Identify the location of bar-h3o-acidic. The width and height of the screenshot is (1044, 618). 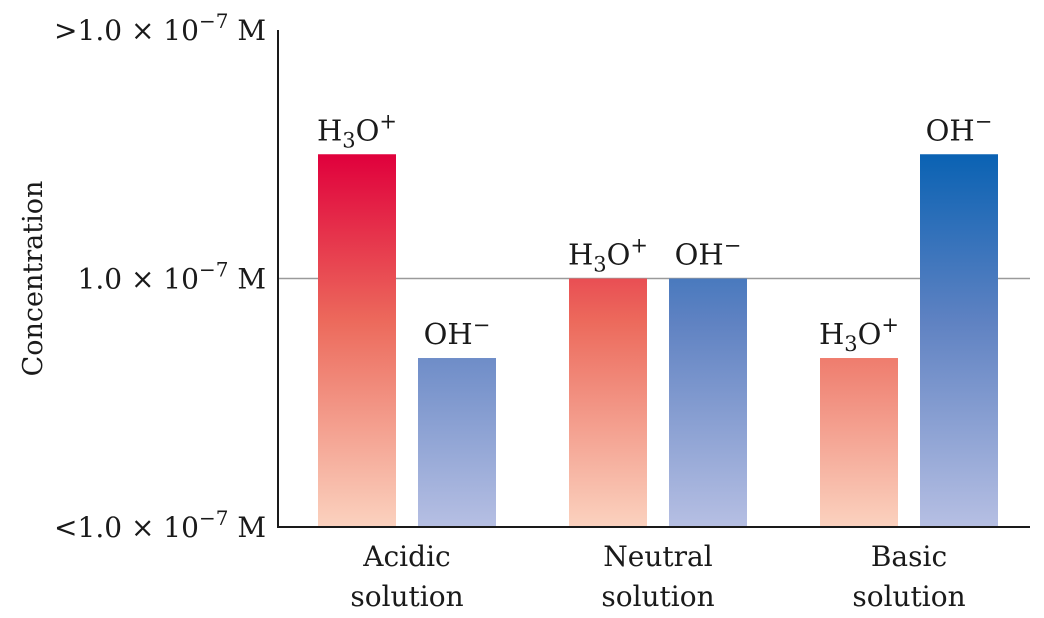
(357, 340).